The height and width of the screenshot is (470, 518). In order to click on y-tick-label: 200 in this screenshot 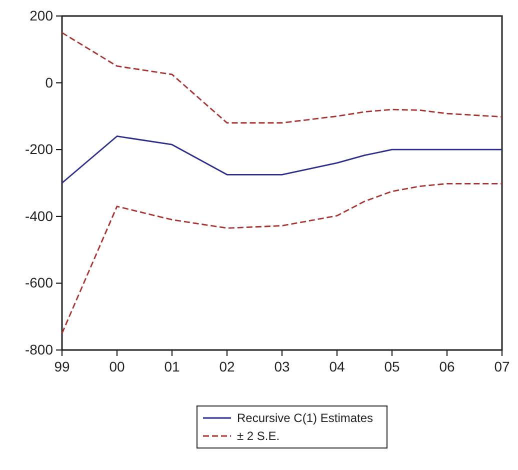, I will do `click(42, 15)`.